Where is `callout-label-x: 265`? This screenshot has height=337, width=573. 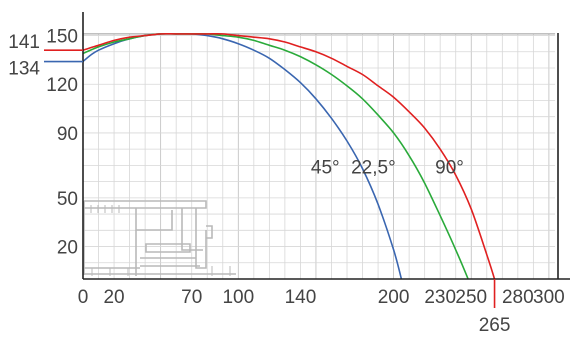 callout-label-x: 265 is located at coordinates (495, 325).